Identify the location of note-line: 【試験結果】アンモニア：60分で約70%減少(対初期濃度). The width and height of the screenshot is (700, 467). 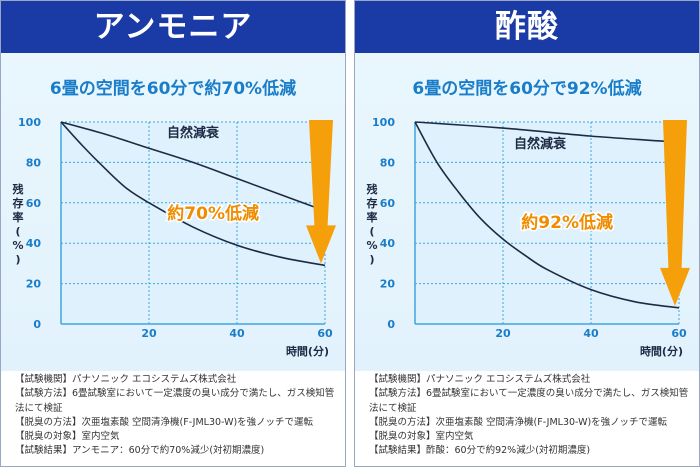
(140, 451).